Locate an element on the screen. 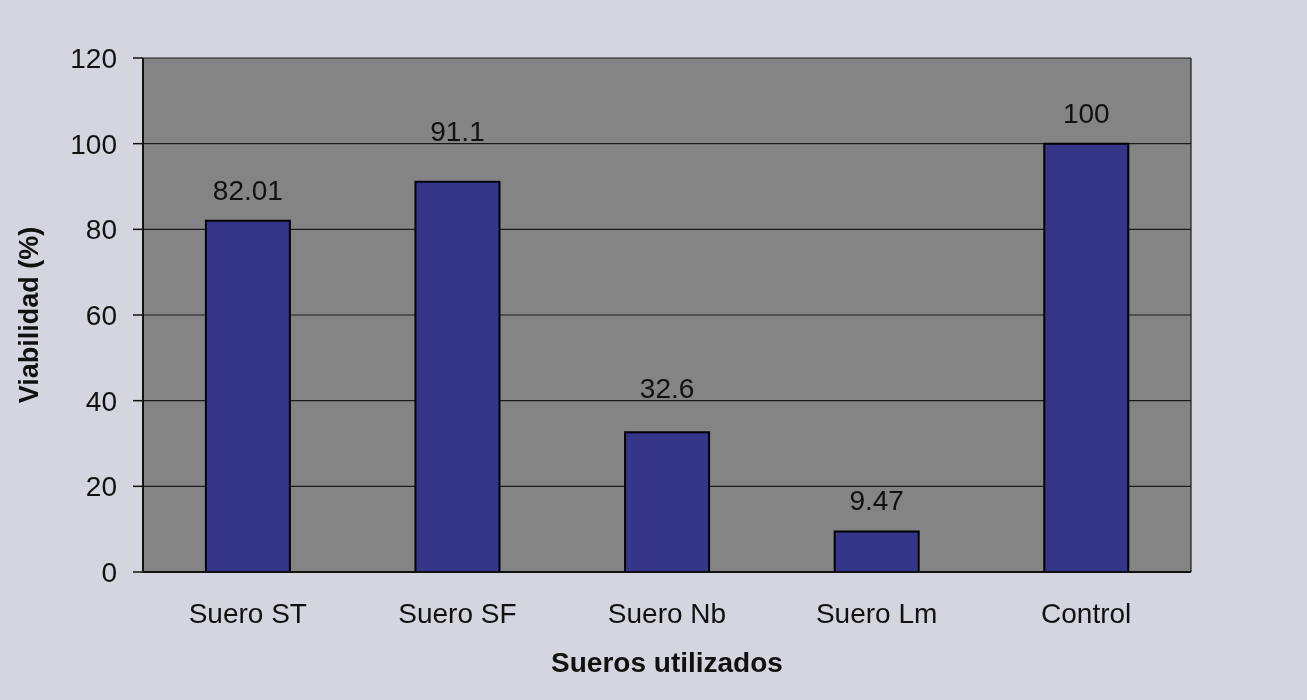 The width and height of the screenshot is (1307, 700). y-tick-label: 20 is located at coordinates (101, 487).